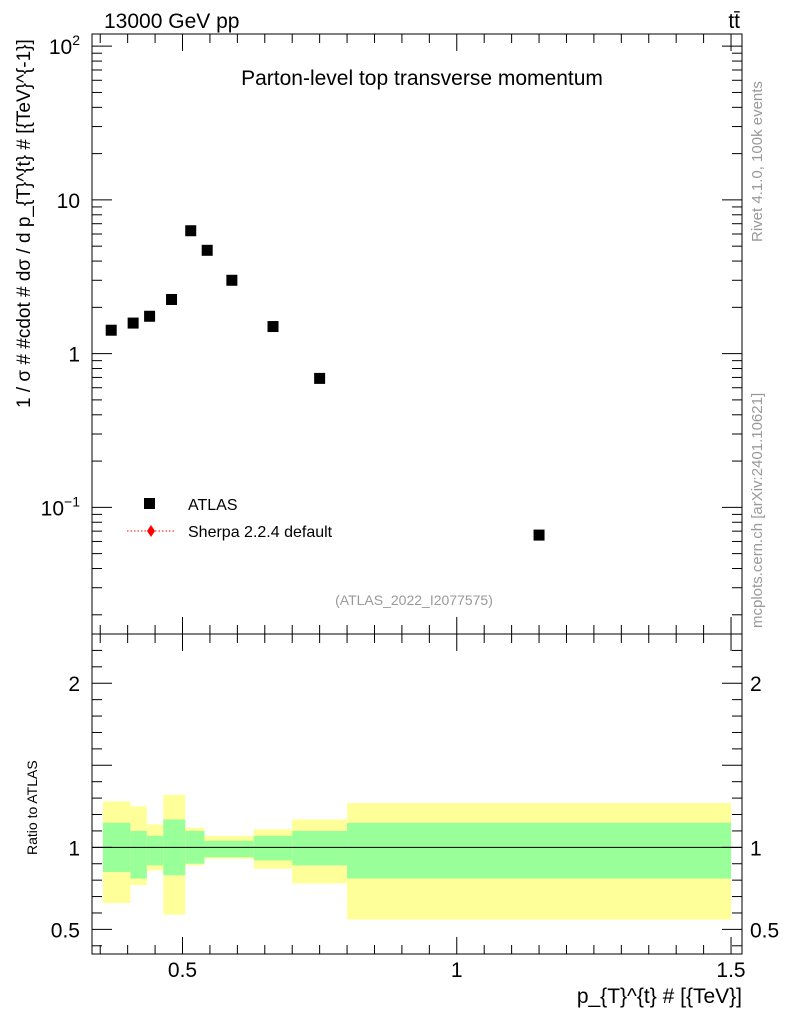 This screenshot has width=786, height=1024. Describe the element at coordinates (659, 996) in the screenshot. I see `x-axis-label: p_{T}^{t} # [{TeV}]` at that location.